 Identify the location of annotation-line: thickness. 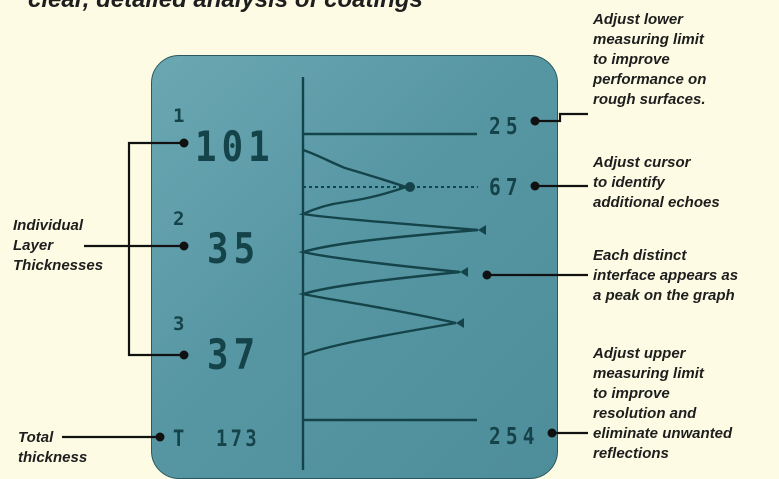
(53, 457).